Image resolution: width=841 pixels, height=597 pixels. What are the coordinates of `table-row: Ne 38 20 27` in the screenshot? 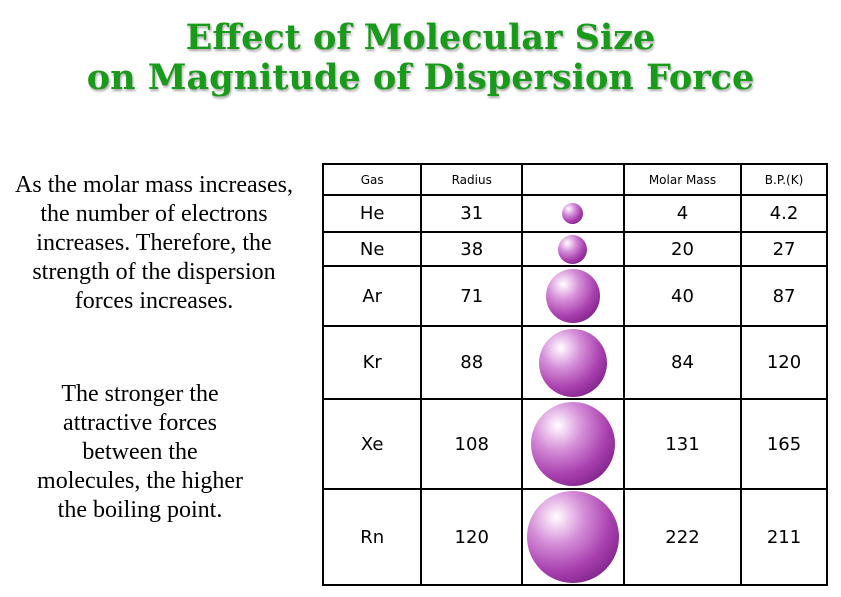 It's located at (574, 249).